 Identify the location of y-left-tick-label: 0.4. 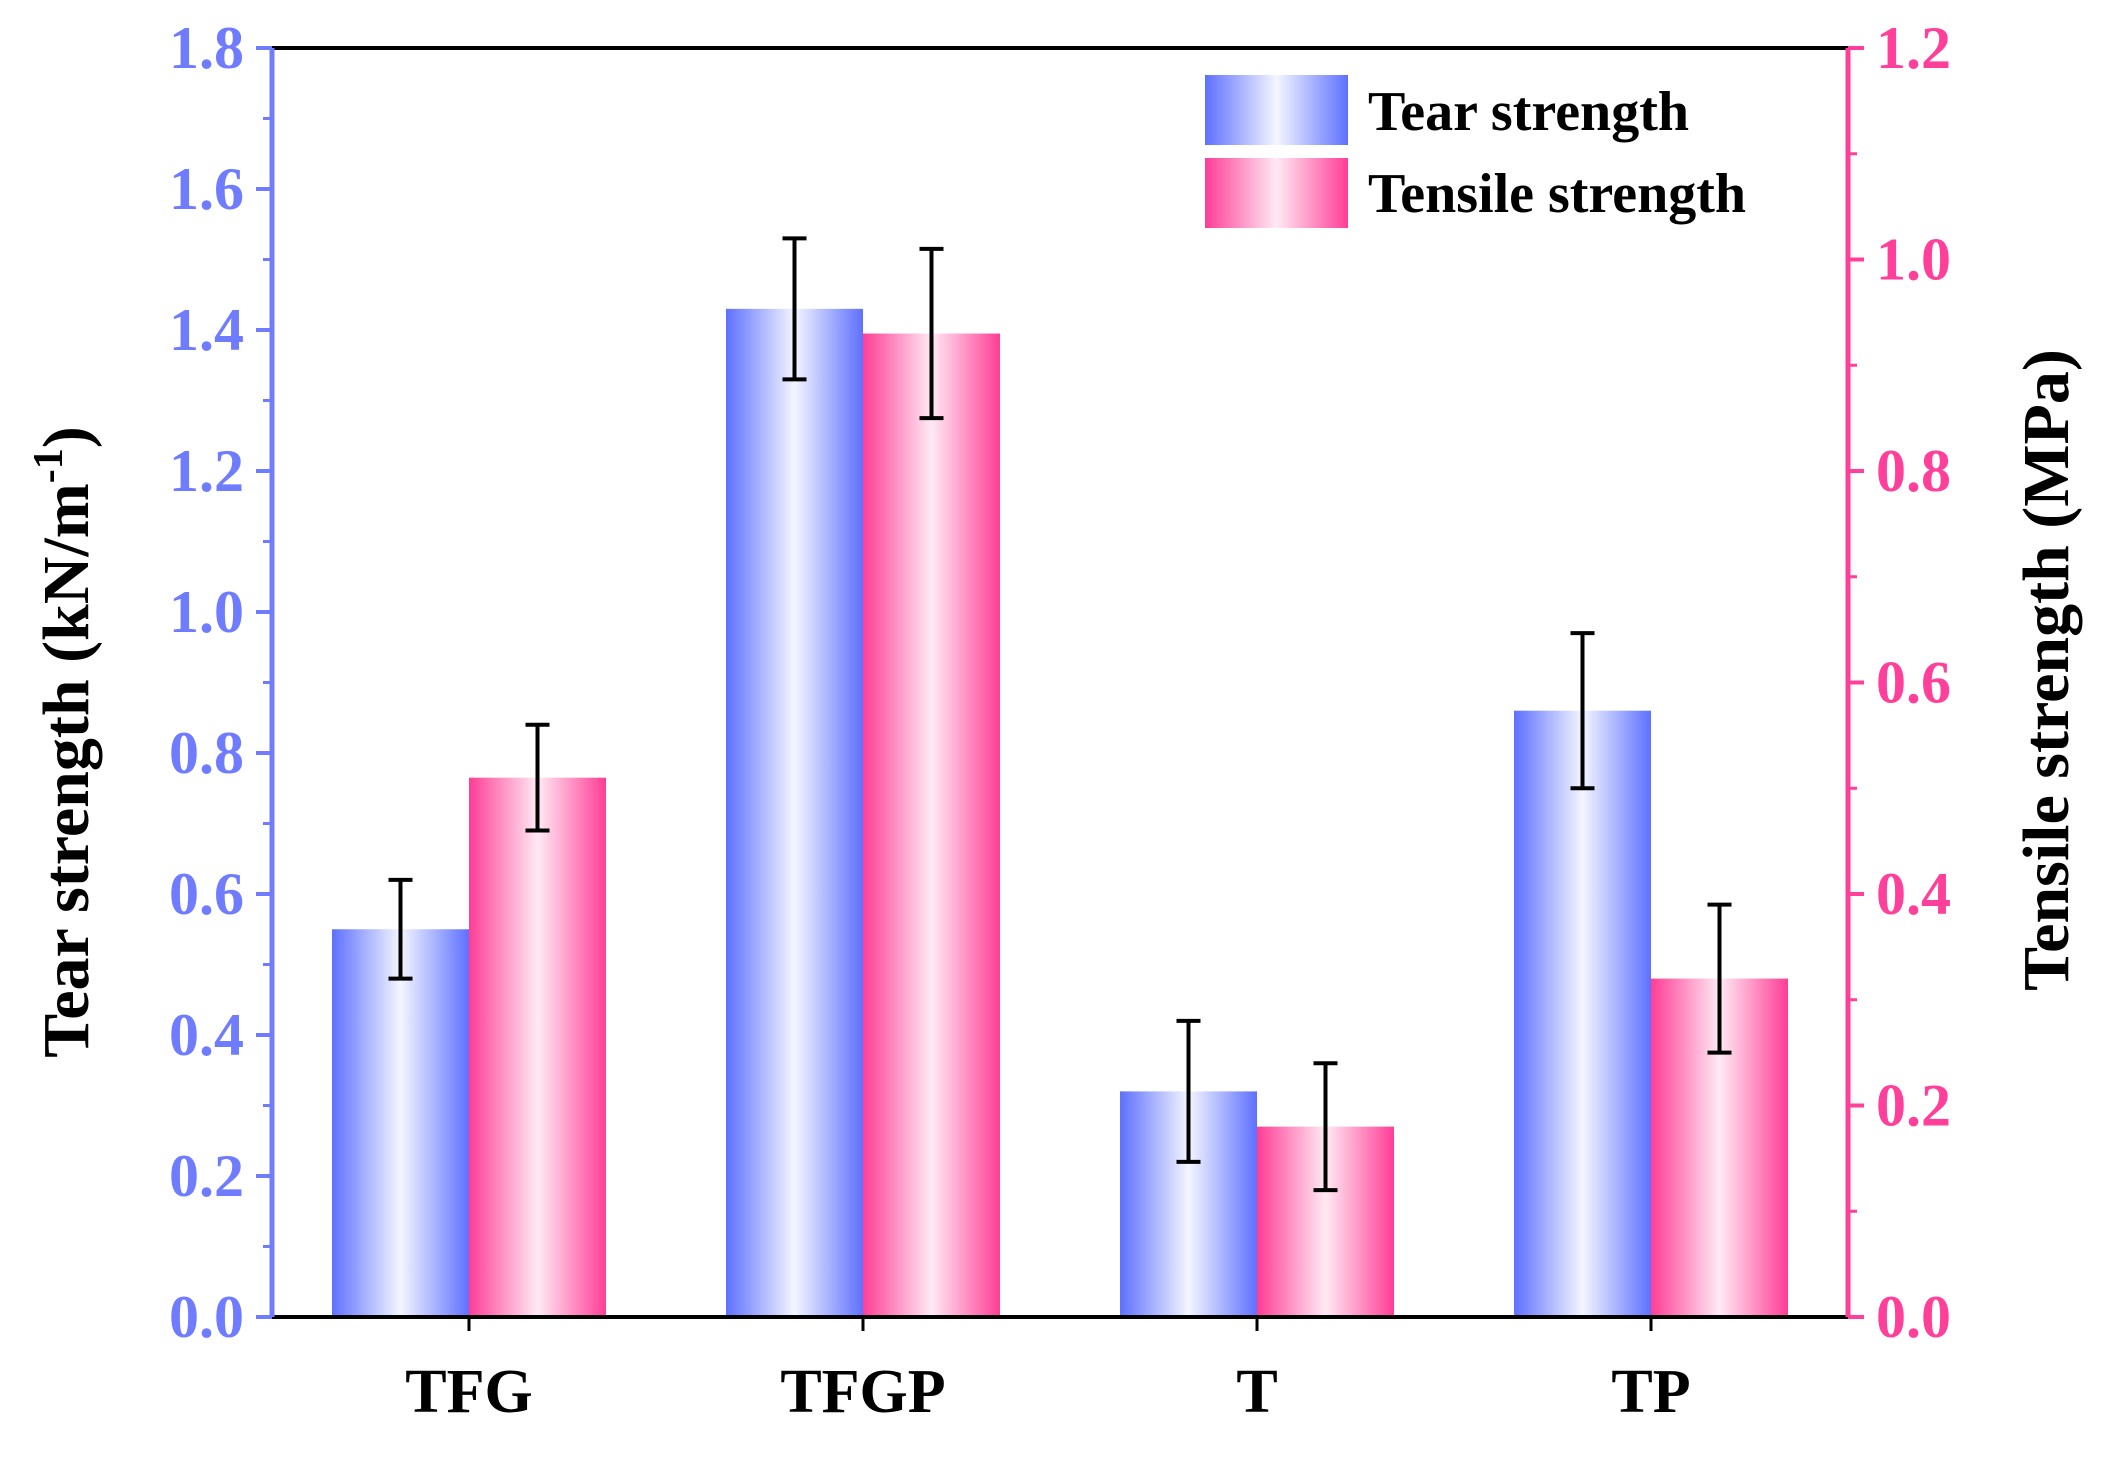
(206, 1035).